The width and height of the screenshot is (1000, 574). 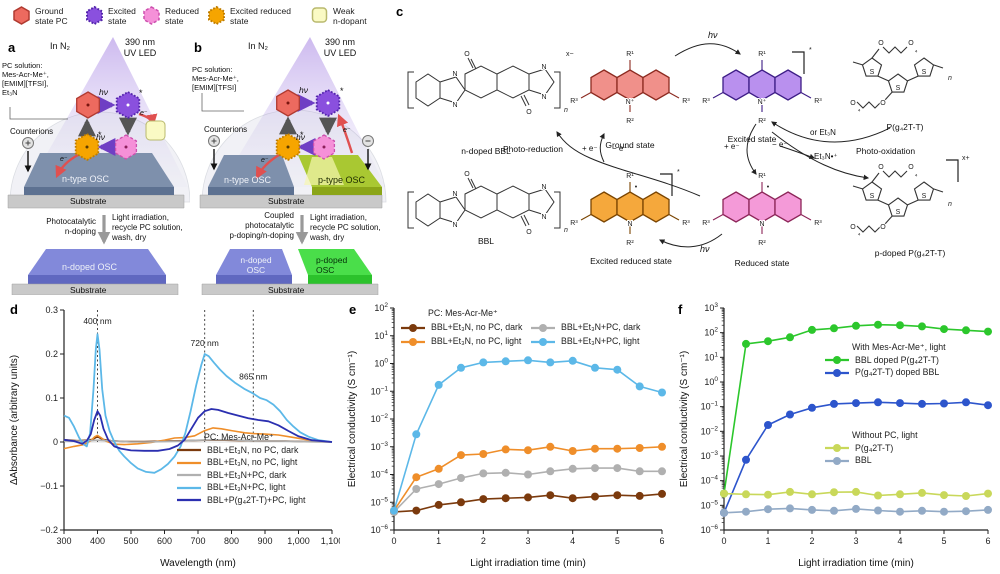 What do you see at coordinates (798, 62) in the screenshot?
I see `excited-bracket` at bounding box center [798, 62].